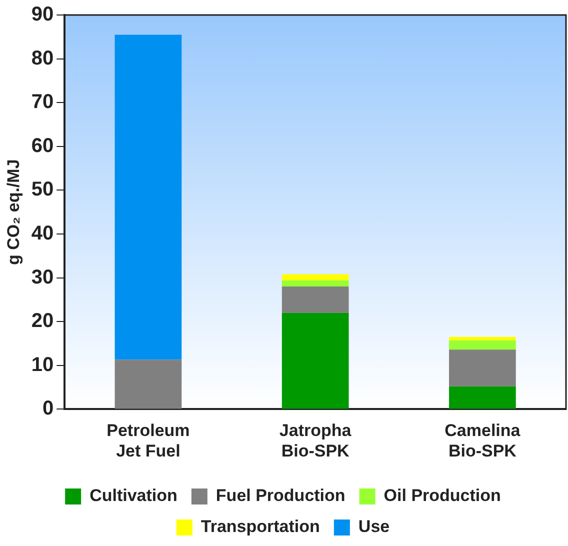 The image size is (568, 546). Describe the element at coordinates (315, 440) in the screenshot. I see `x-tick-label: Jatropha Bio-SPK` at that location.